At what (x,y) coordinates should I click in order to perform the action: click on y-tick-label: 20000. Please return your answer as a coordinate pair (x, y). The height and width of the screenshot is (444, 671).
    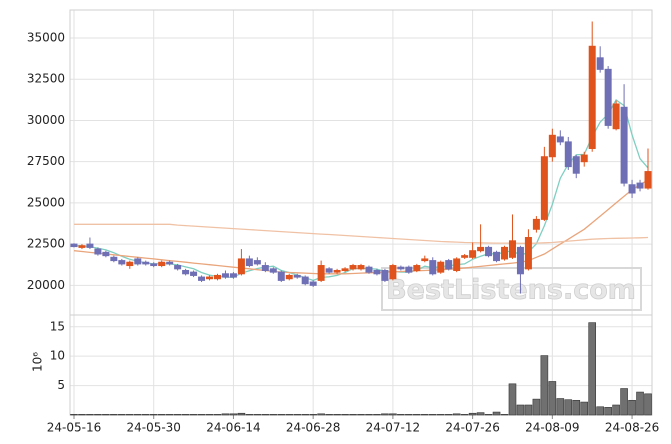
    Looking at the image, I should click on (46, 285).